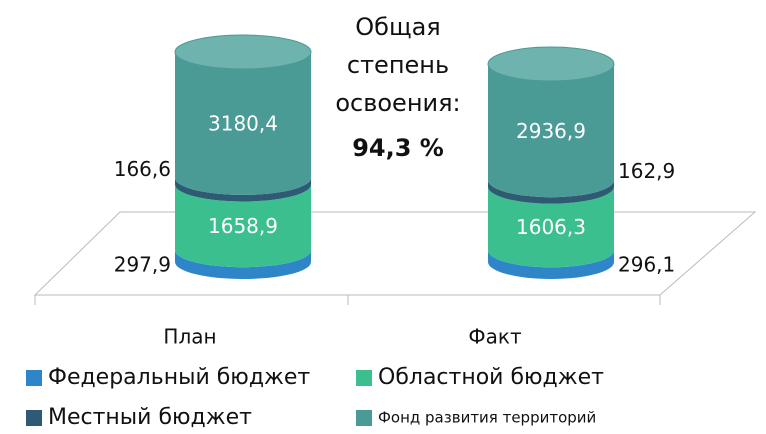 The width and height of the screenshot is (766, 434). What do you see at coordinates (398, 65) in the screenshot?
I see `annotation: Общая степень освоения:` at bounding box center [398, 65].